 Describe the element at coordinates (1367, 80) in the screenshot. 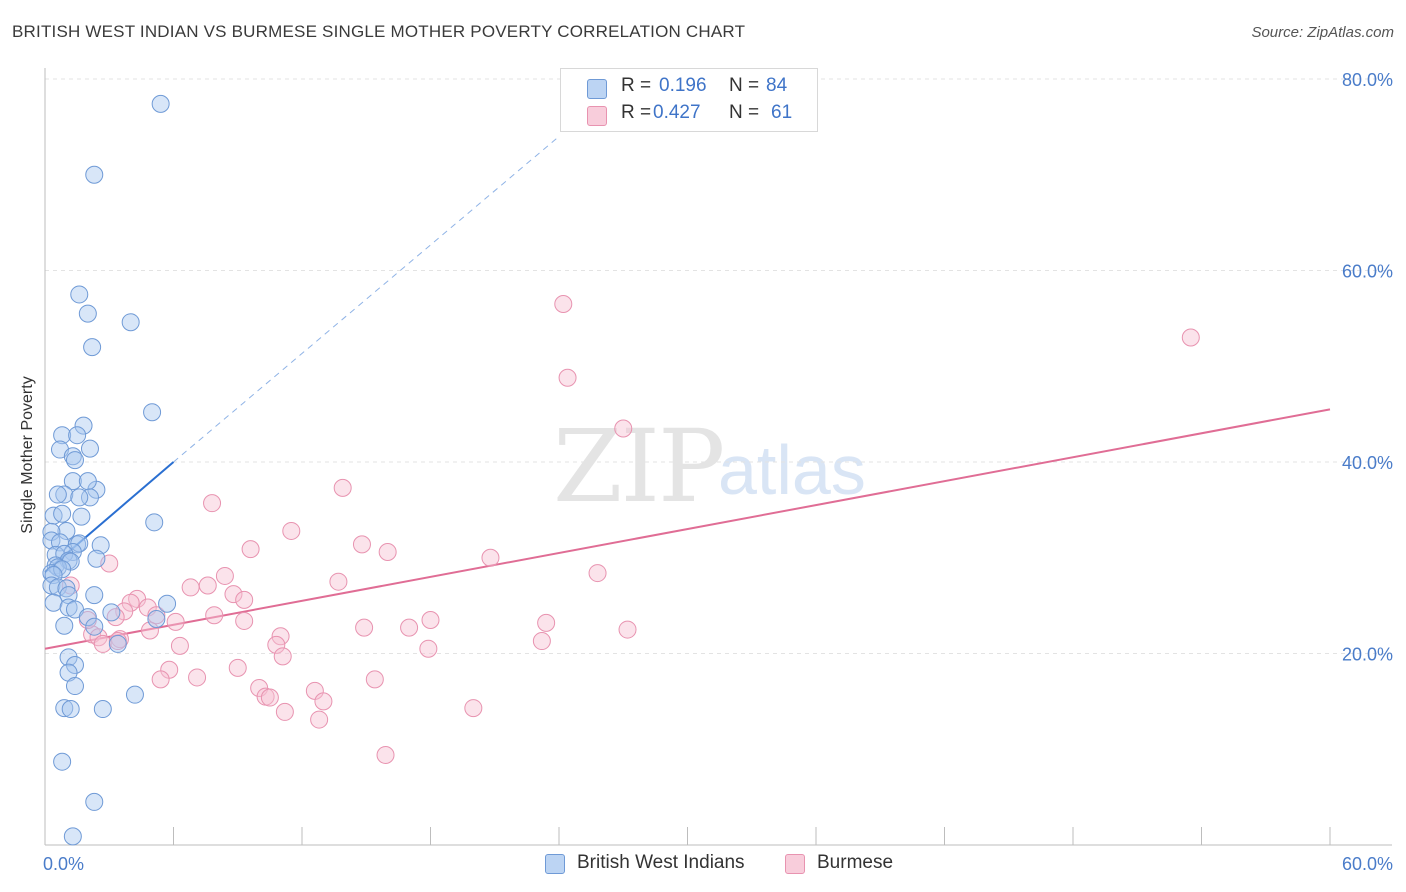

I see `y-tick-label: 80.0%` at that location.